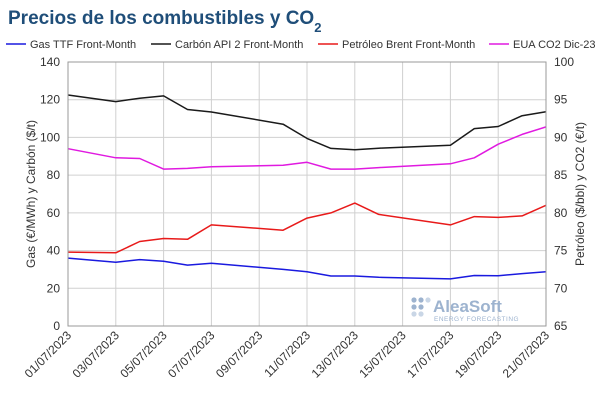 This screenshot has height=416, width=600. Describe the element at coordinates (580, 194) in the screenshot. I see `right-axis-title: Petróleo ($/bbl) y CO2 (€/t)` at that location.